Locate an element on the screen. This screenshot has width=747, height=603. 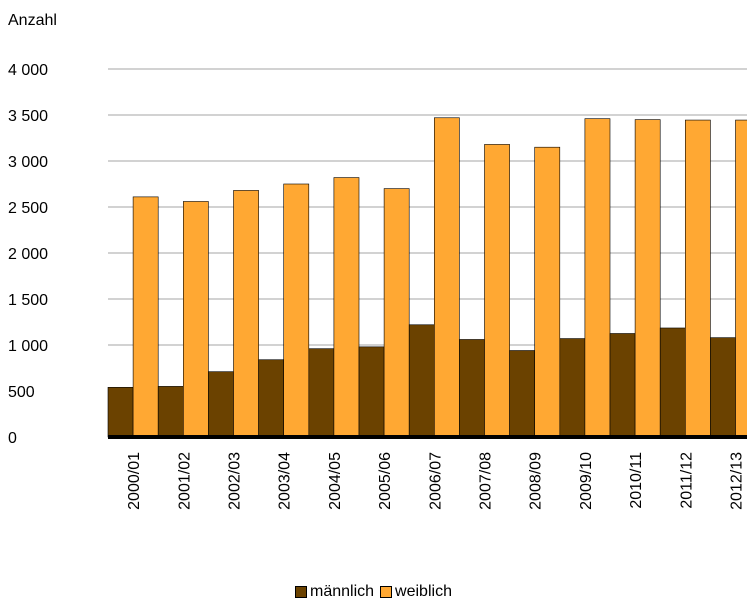
legend: männlich weiblich is located at coordinates (373, 592).